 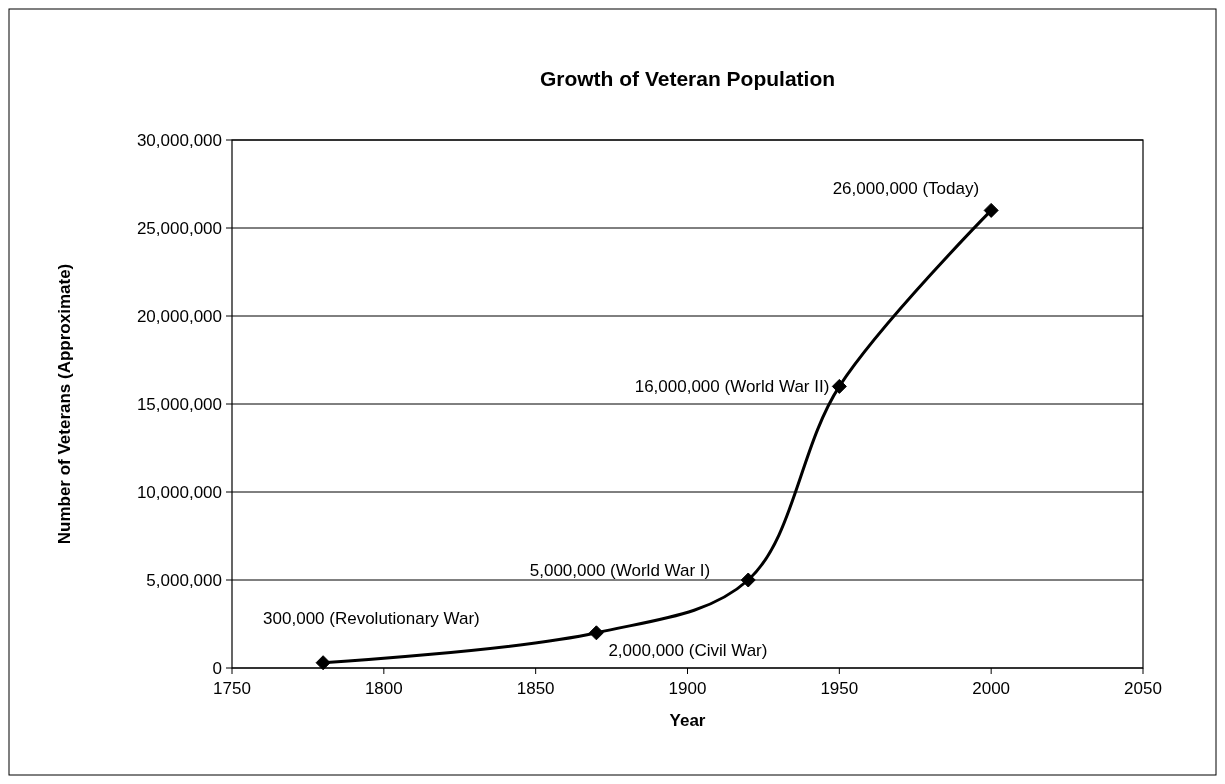 What do you see at coordinates (687, 78) in the screenshot?
I see `chart-title: Growth of Veteran Population` at bounding box center [687, 78].